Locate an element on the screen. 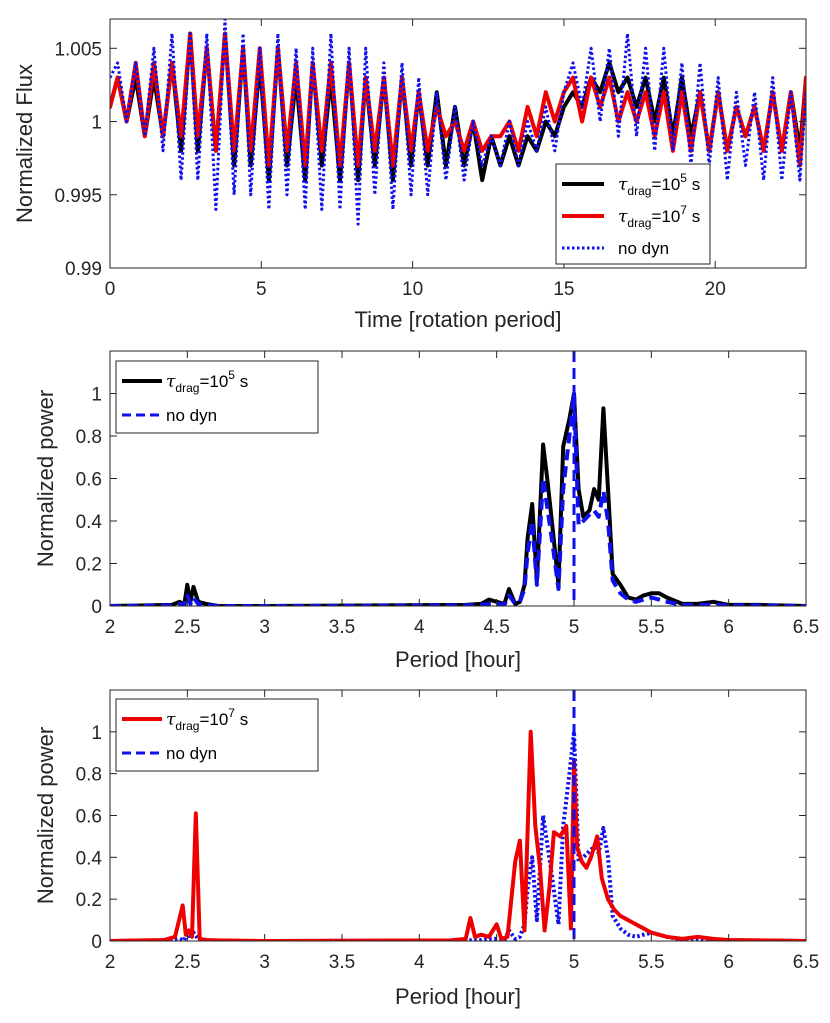 This screenshot has height=1023, width=830. y-tick-label: 1.005 is located at coordinates (78, 49).